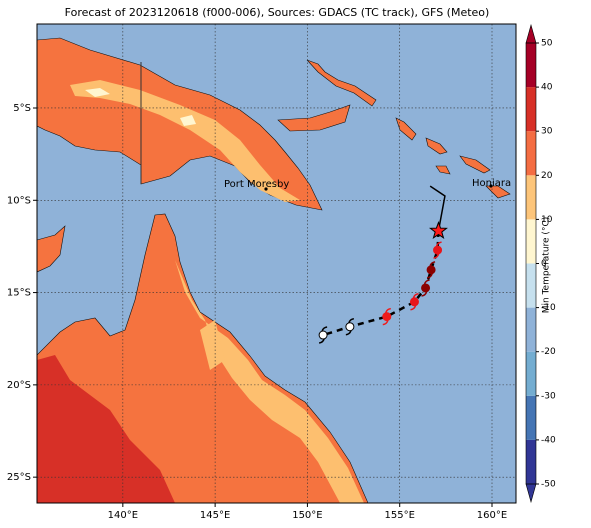 The image size is (591, 528). Describe the element at coordinates (400, 515) in the screenshot. I see `x-tick-label: 155°E` at that location.